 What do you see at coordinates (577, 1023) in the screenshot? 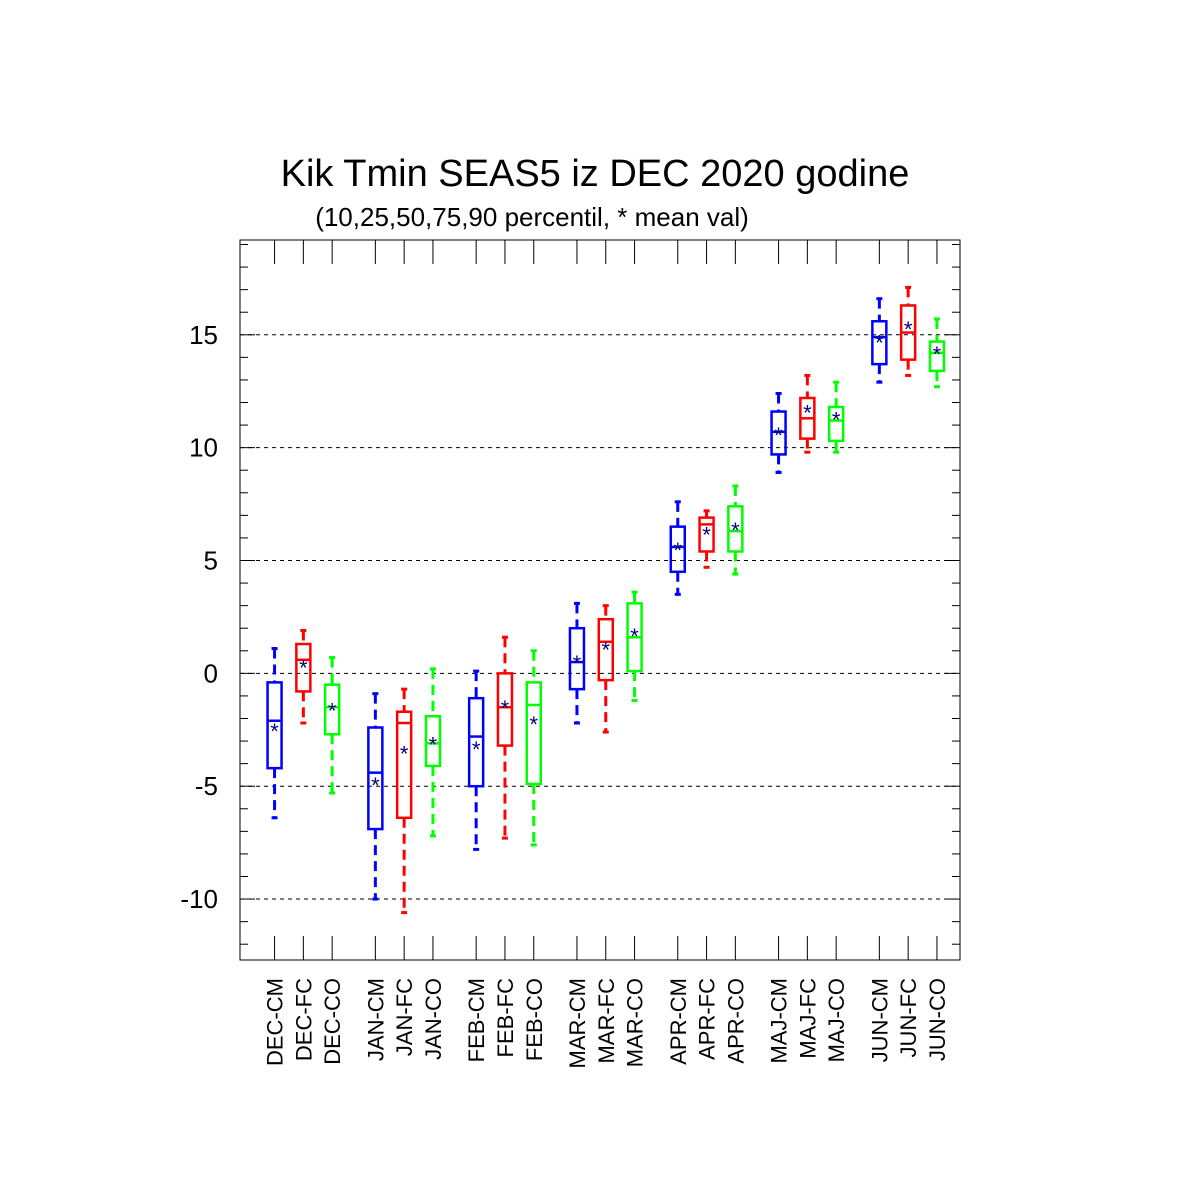
I see `x-tick-label: MAR-CM` at bounding box center [577, 1023].